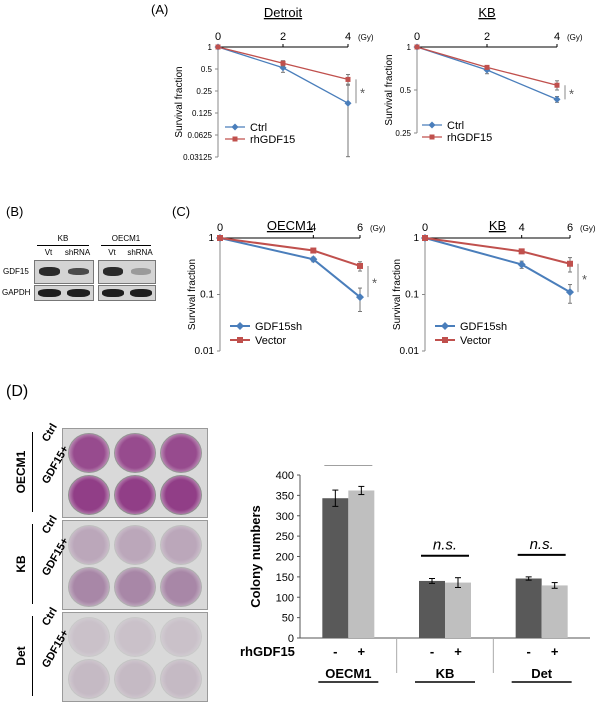 This screenshot has width=600, height=718. Describe the element at coordinates (288, 619) in the screenshot. I see `y-tick-label: 50` at that location.